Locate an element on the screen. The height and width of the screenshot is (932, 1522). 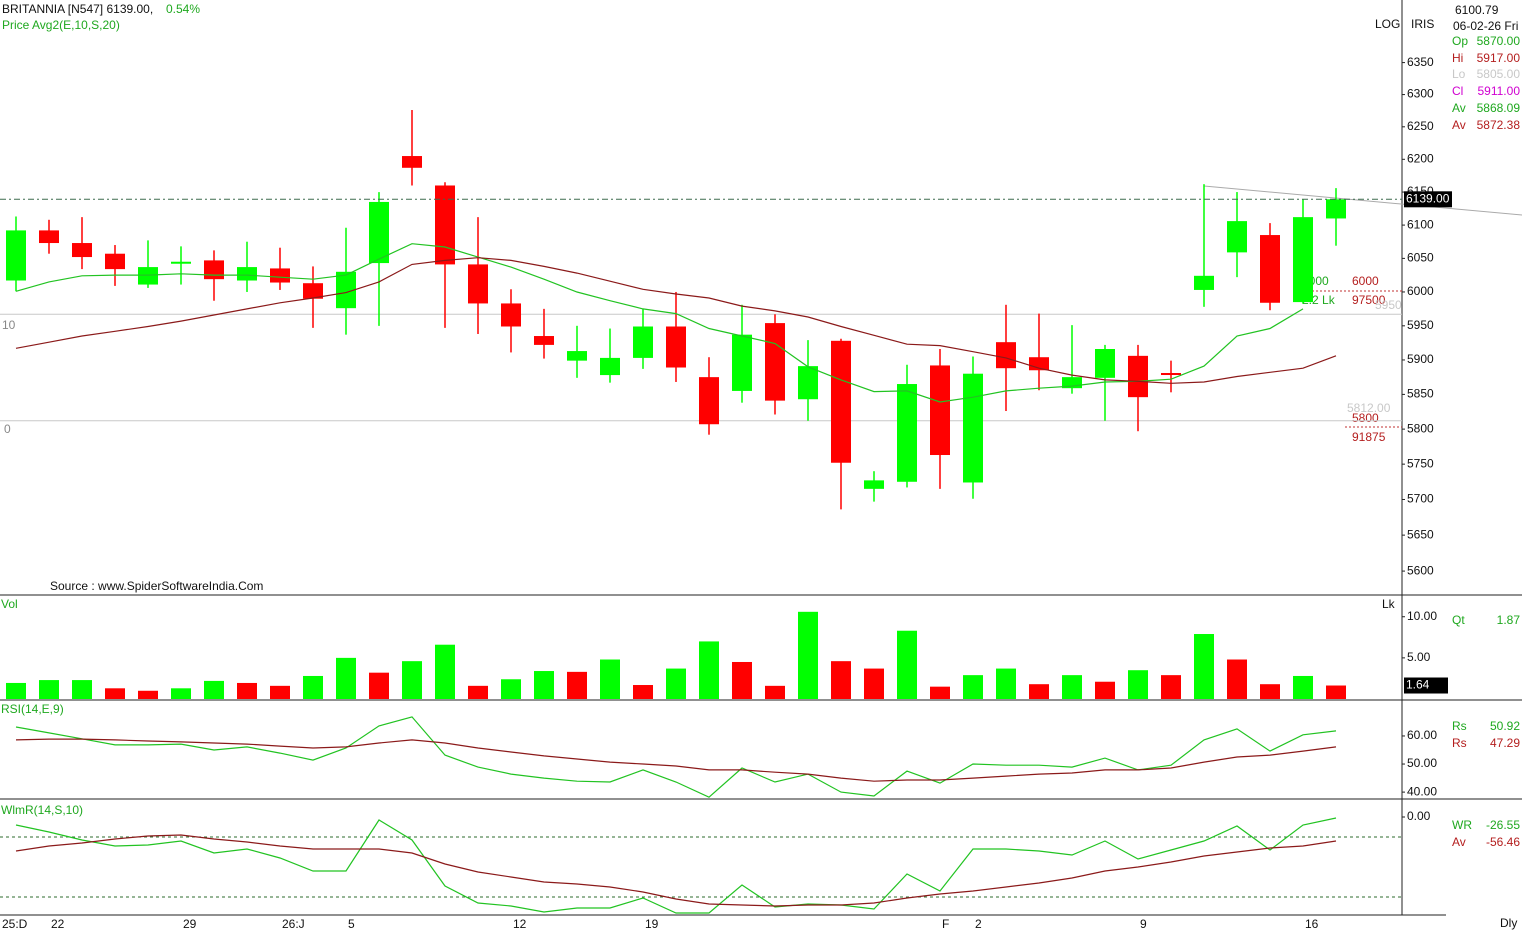
x-tick-label: 25:D is located at coordinates (15, 924).